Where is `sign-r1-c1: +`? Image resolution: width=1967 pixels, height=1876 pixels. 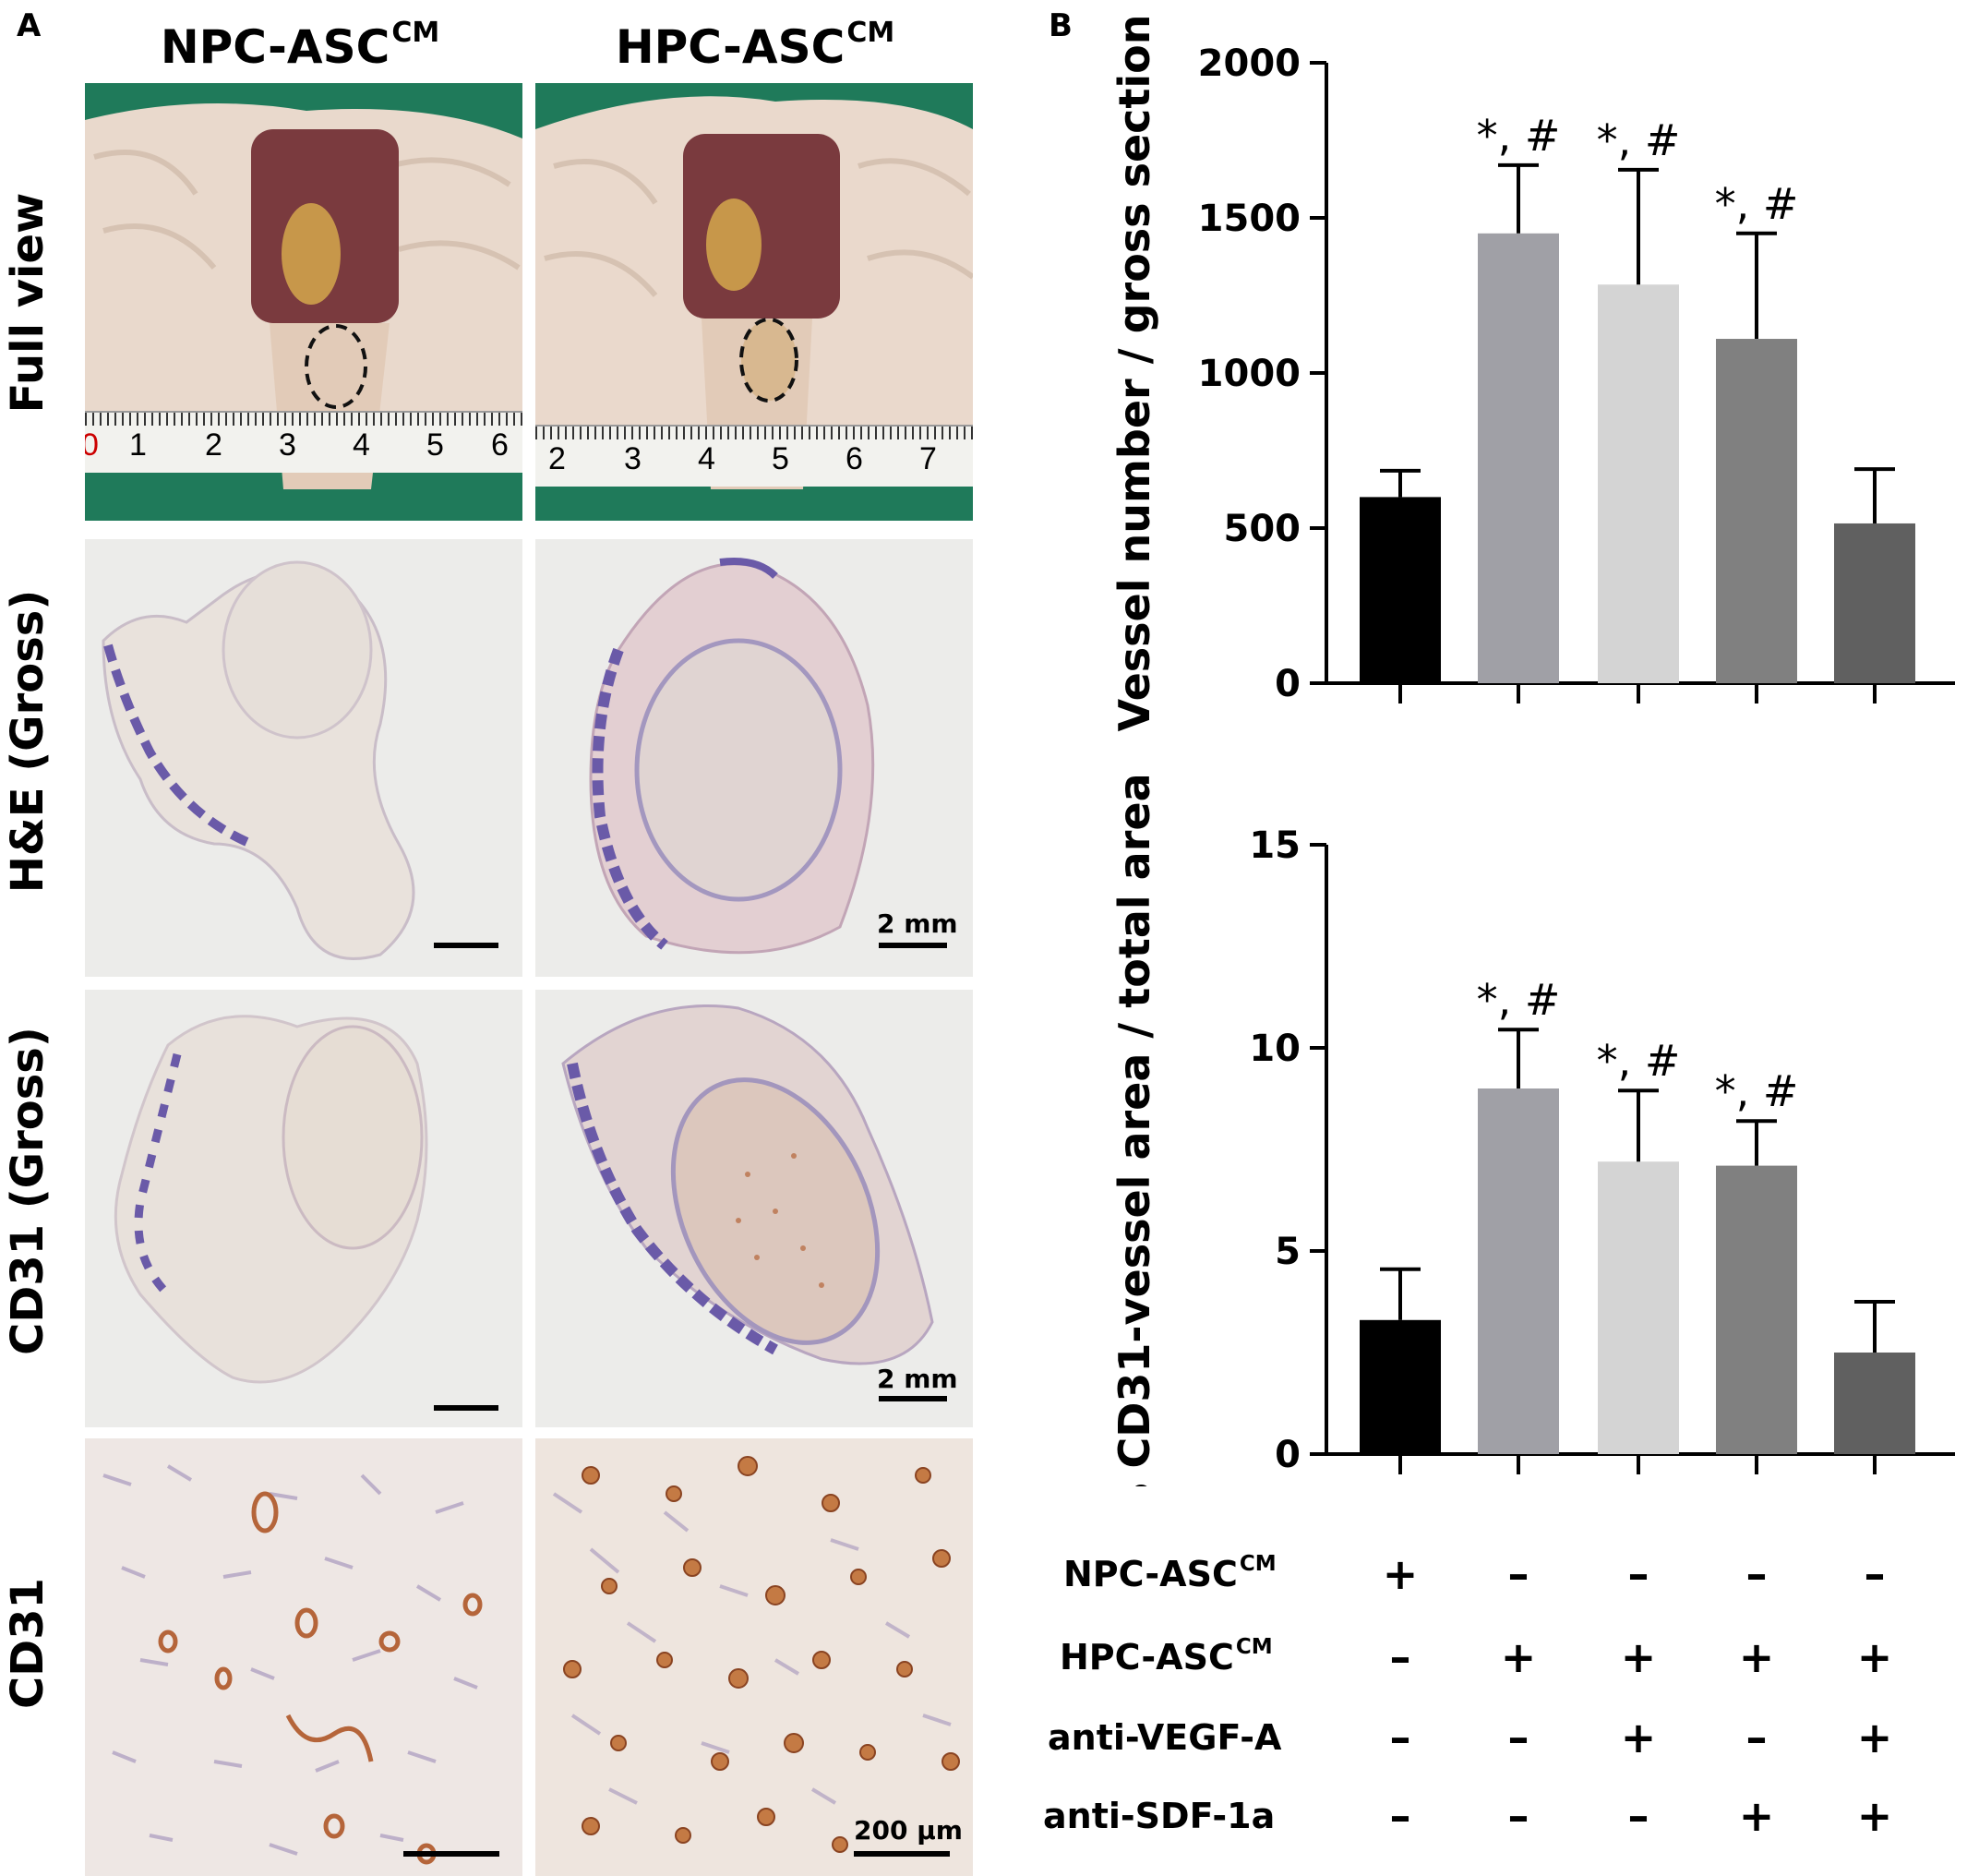 sign-r1-c1: + is located at coordinates (1518, 1657).